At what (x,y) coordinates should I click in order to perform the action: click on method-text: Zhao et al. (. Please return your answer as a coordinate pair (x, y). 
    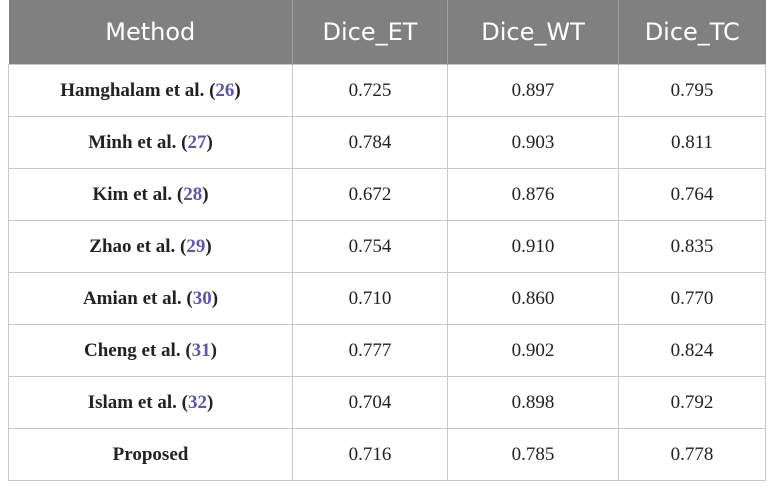
    Looking at the image, I should click on (138, 246).